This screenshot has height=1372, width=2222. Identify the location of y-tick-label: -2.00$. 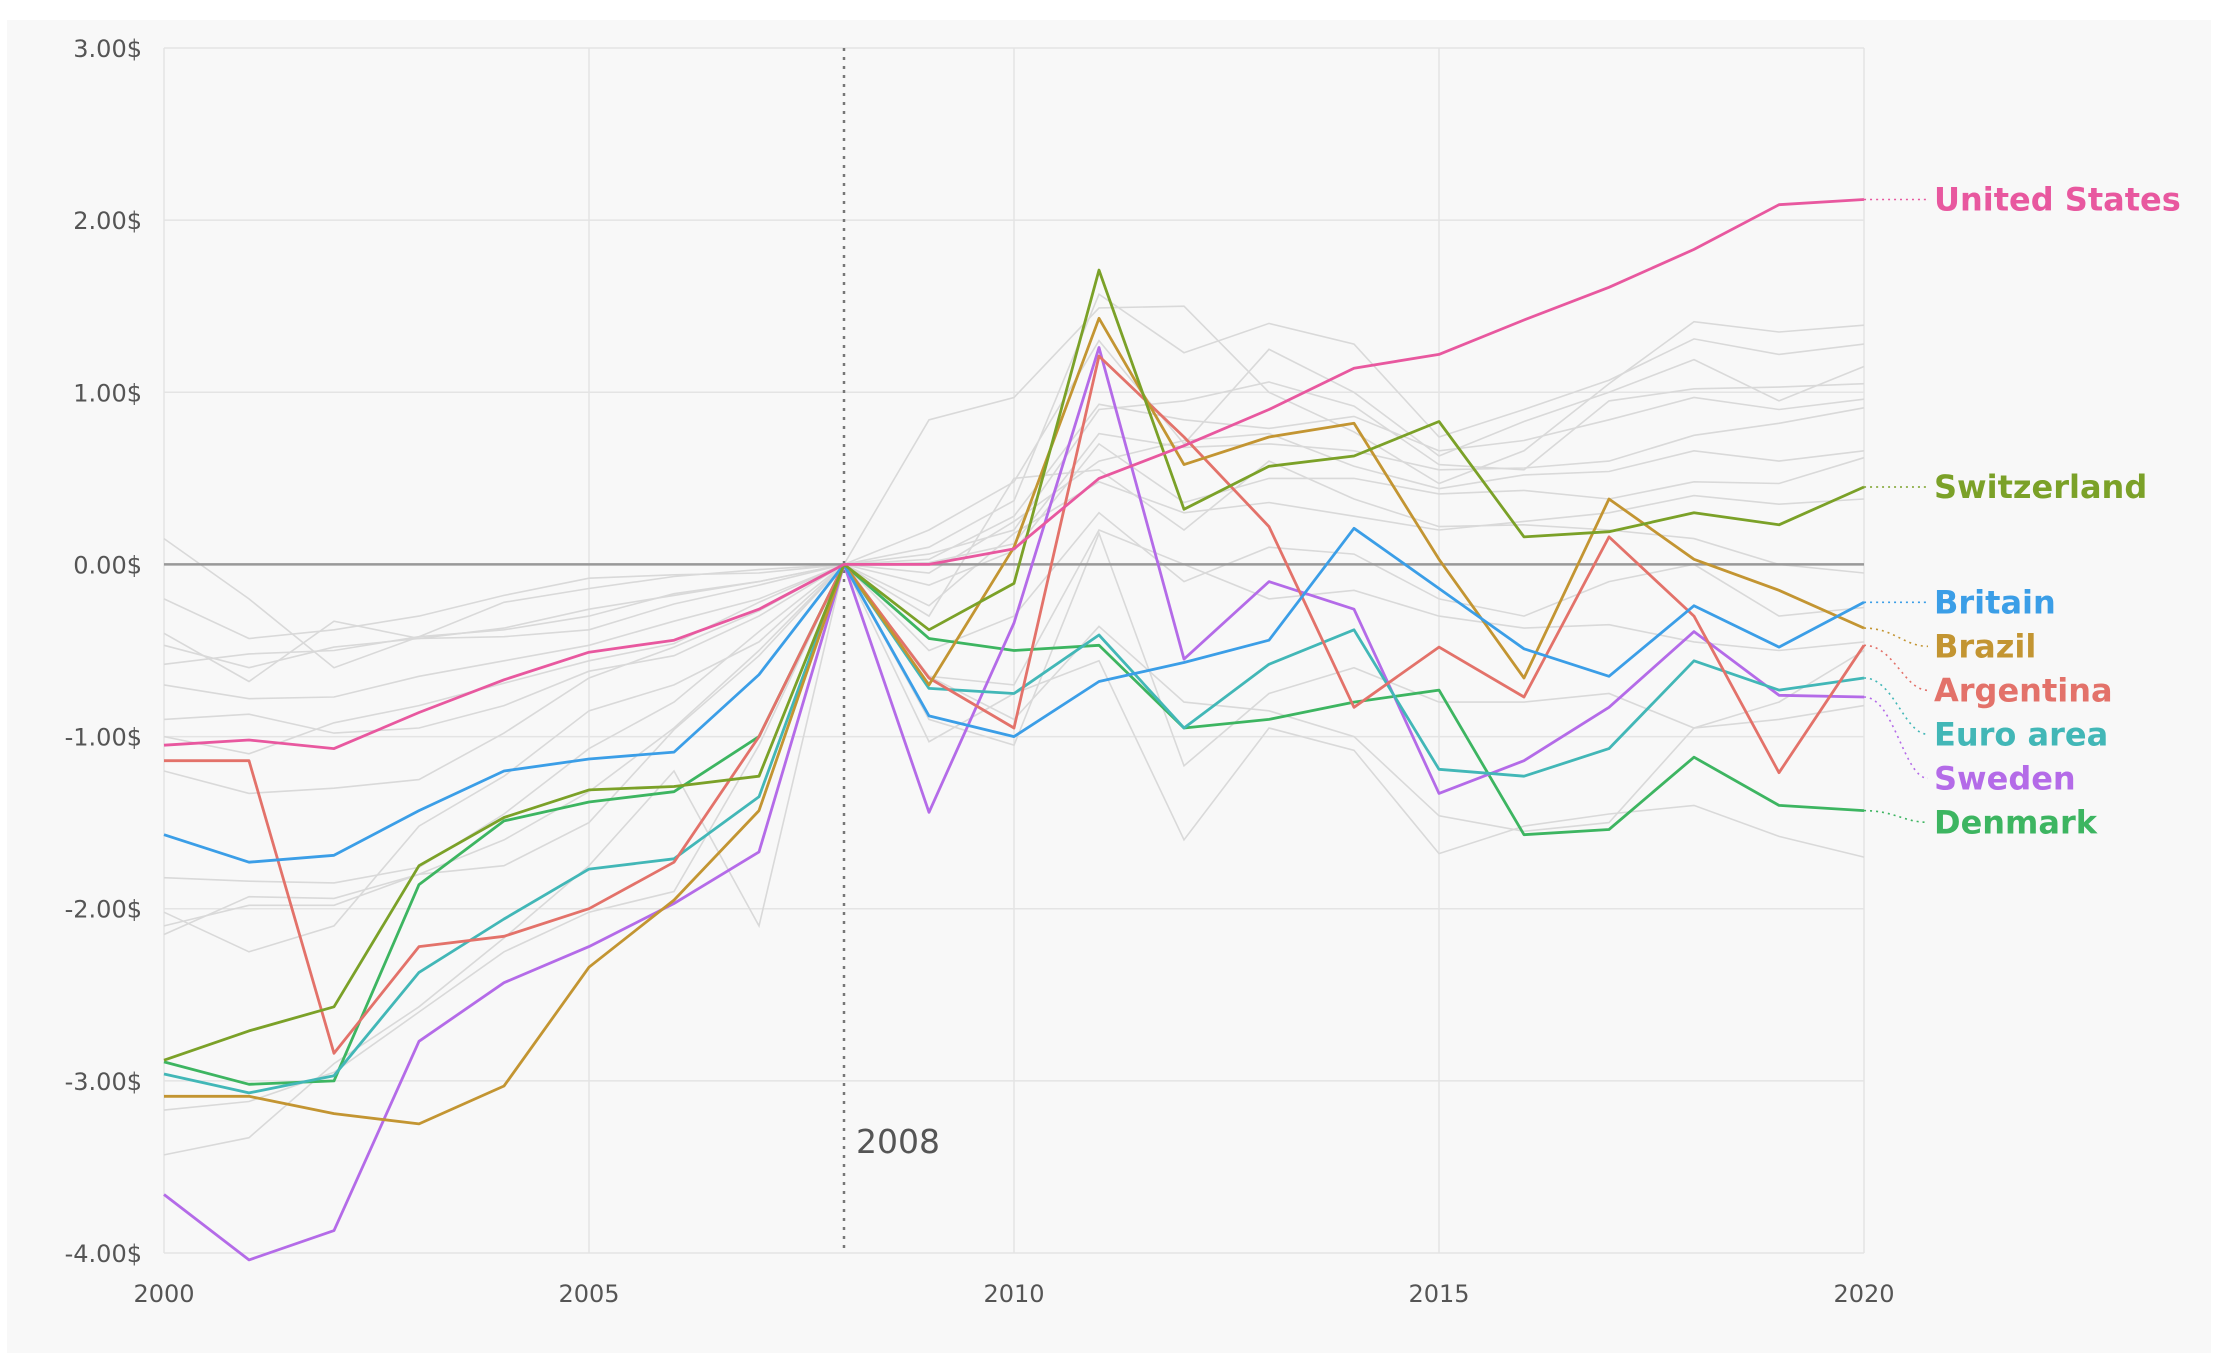
(103, 910).